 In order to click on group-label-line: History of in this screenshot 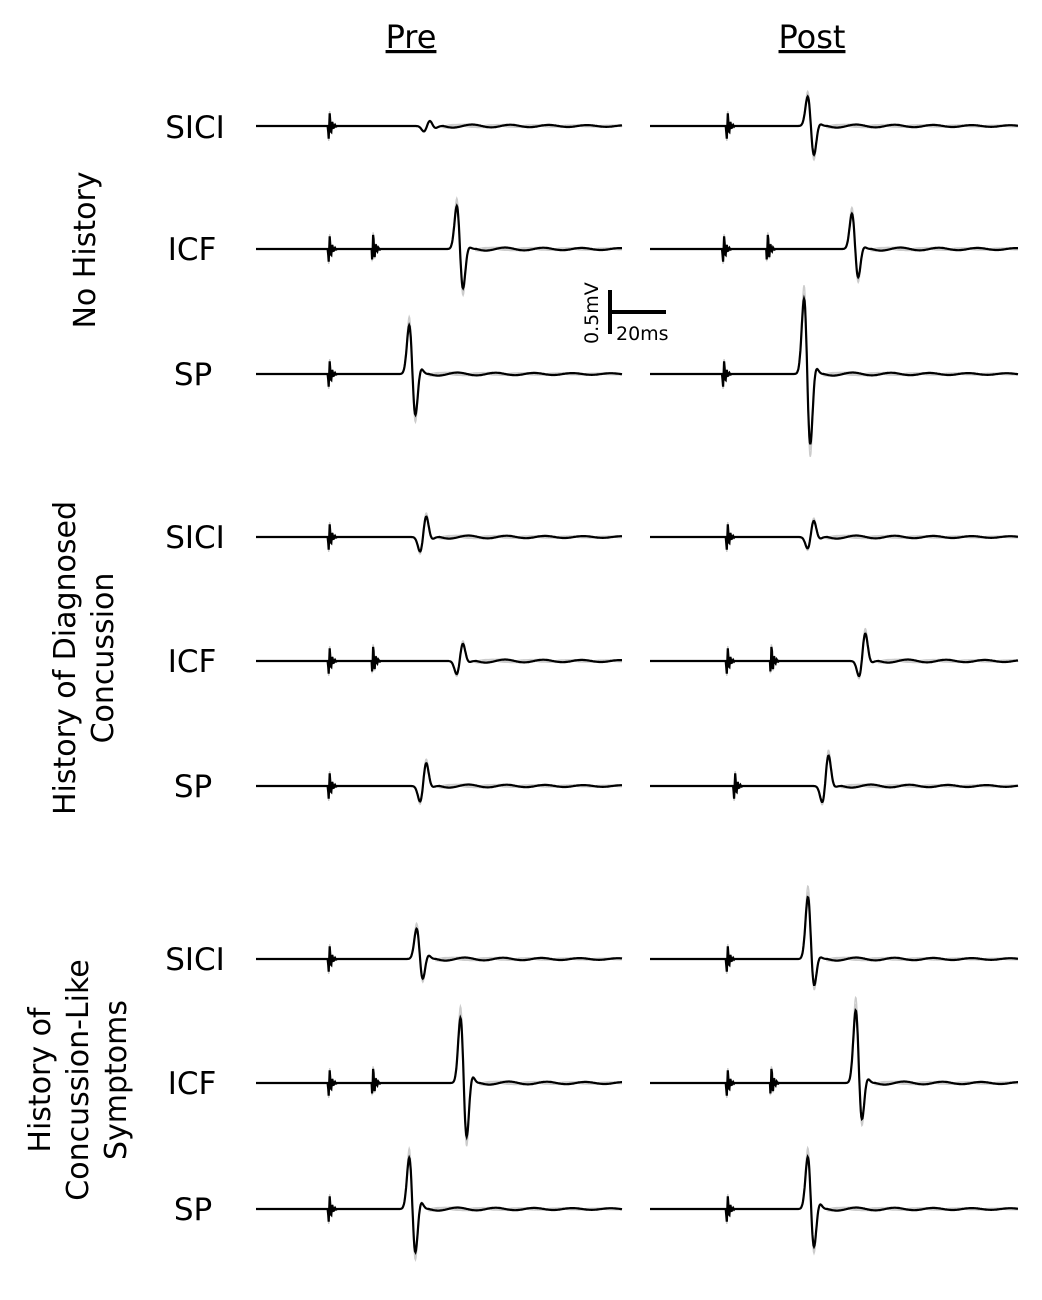, I will do `click(40, 1079)`.